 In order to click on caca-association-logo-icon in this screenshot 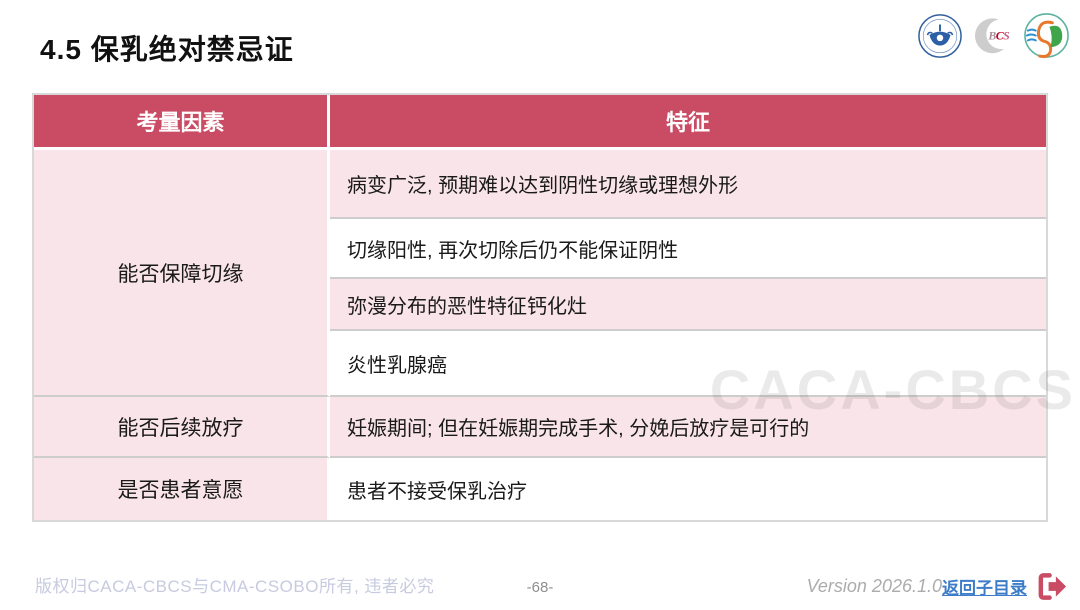, I will do `click(940, 35)`.